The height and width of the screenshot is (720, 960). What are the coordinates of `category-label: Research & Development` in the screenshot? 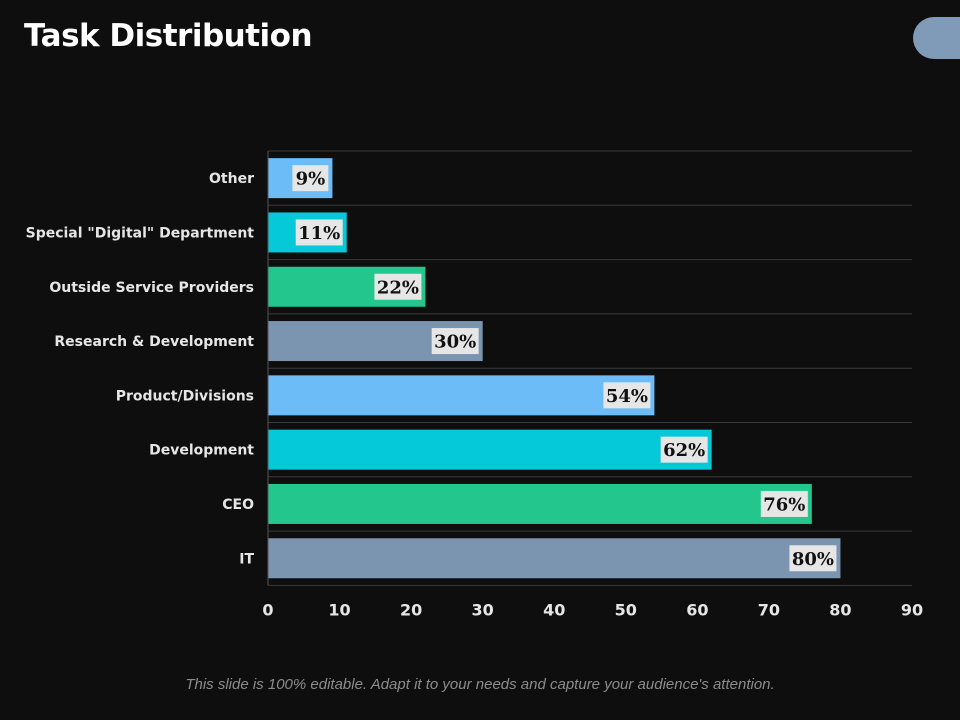 It's located at (154, 342).